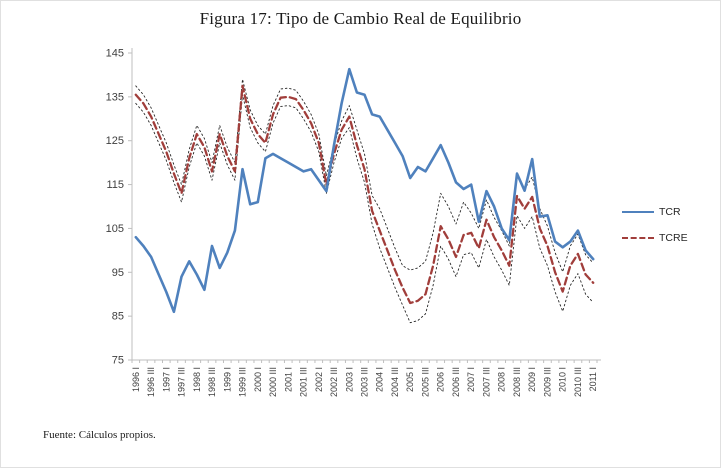 The height and width of the screenshot is (468, 721). I want to click on y-tick-label: 145, so click(115, 54).